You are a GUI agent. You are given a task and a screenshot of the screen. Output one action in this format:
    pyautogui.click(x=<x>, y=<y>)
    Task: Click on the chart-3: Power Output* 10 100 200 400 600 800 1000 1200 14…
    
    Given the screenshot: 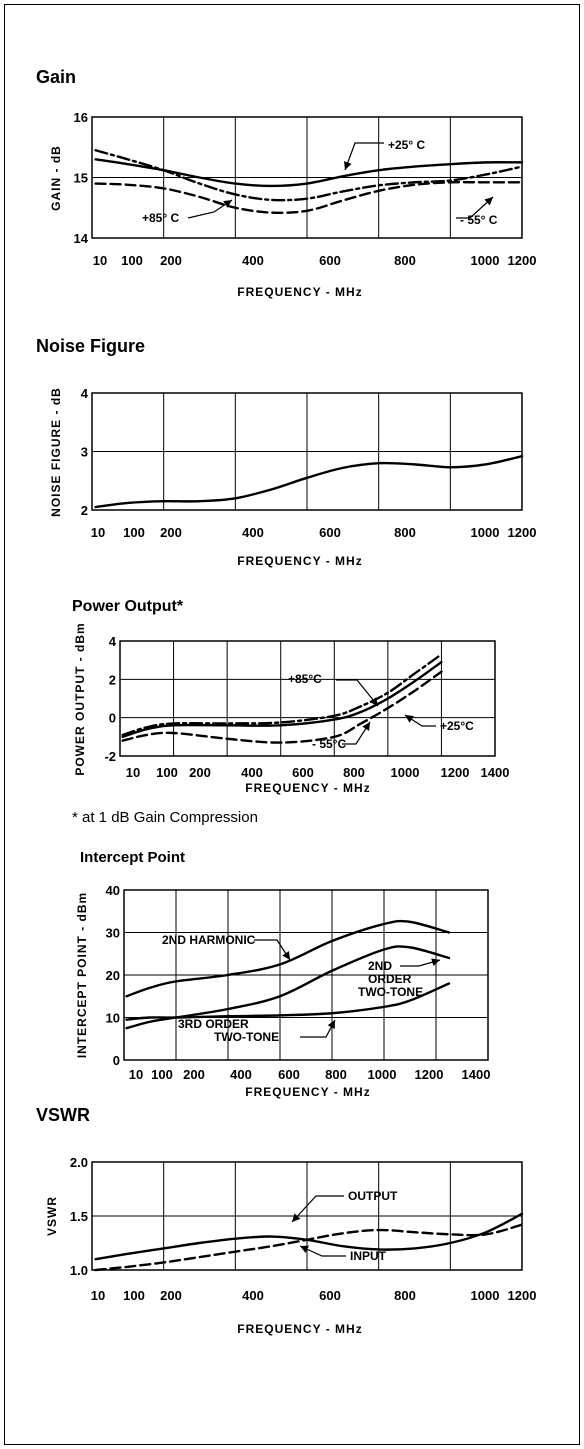 What is the action you would take?
    pyautogui.click(x=290, y=712)
    